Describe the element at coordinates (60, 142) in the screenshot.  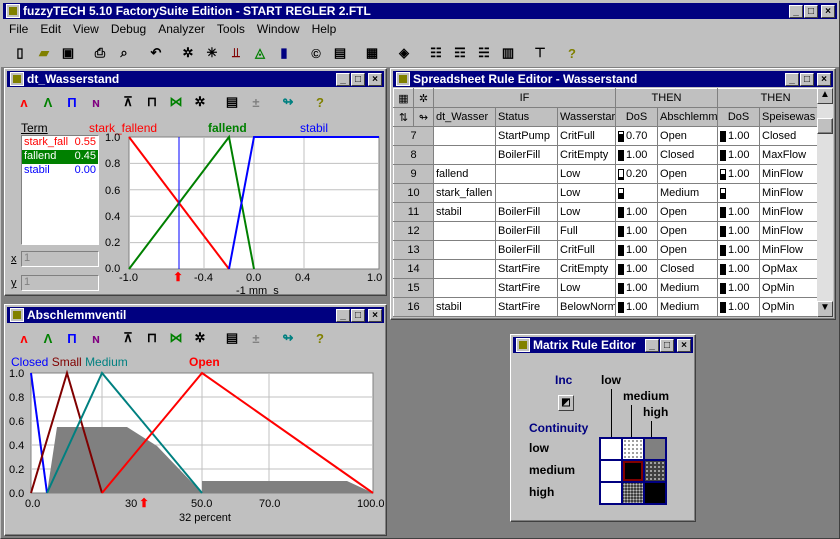
I see `term-item-stark-fall: stark_fall 0.55` at that location.